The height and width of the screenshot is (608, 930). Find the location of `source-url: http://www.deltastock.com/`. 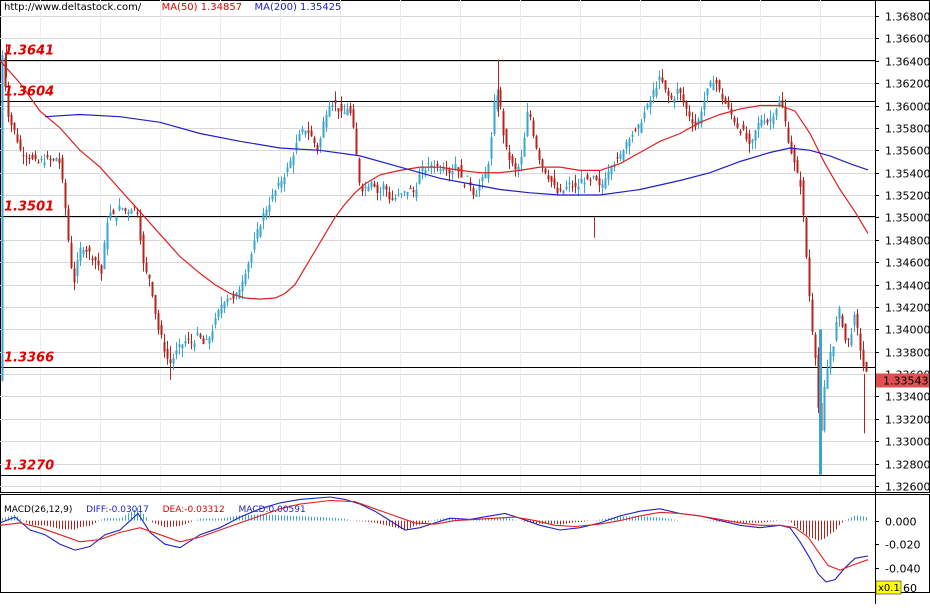

source-url: http://www.deltastock.com/ is located at coordinates (73, 7).